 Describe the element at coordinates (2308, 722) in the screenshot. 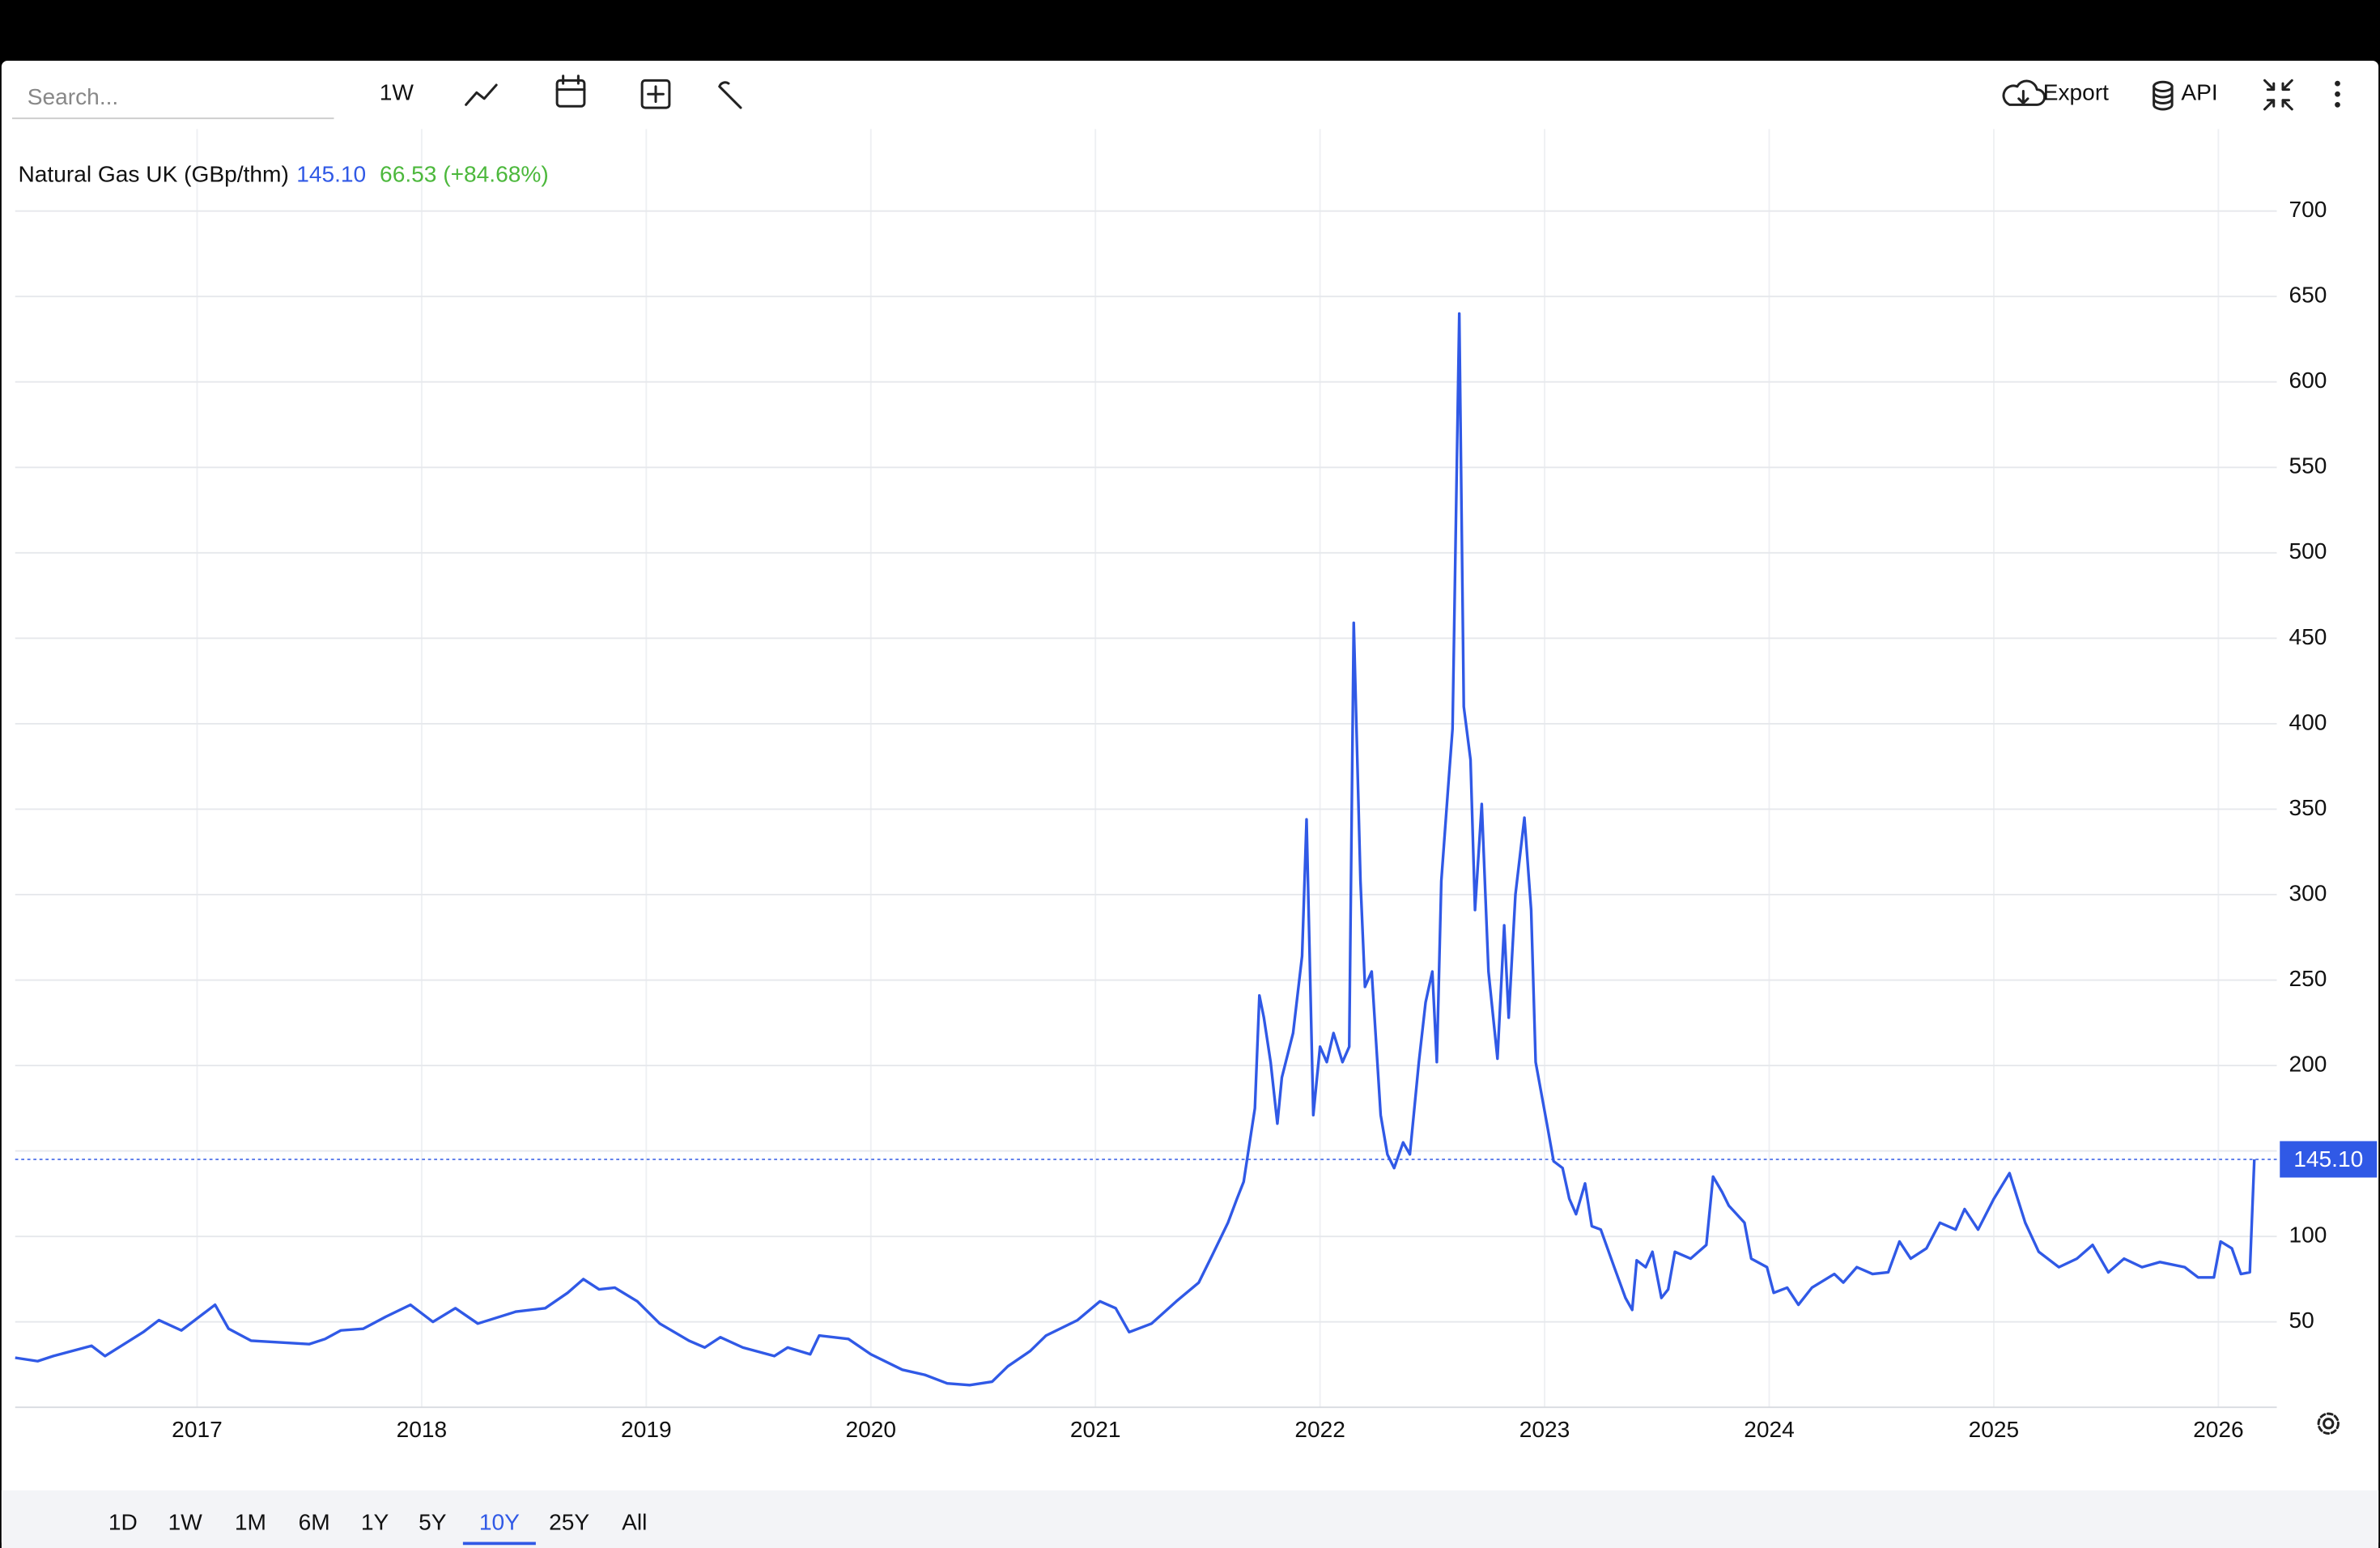

I see `y-tick-label: 400` at that location.